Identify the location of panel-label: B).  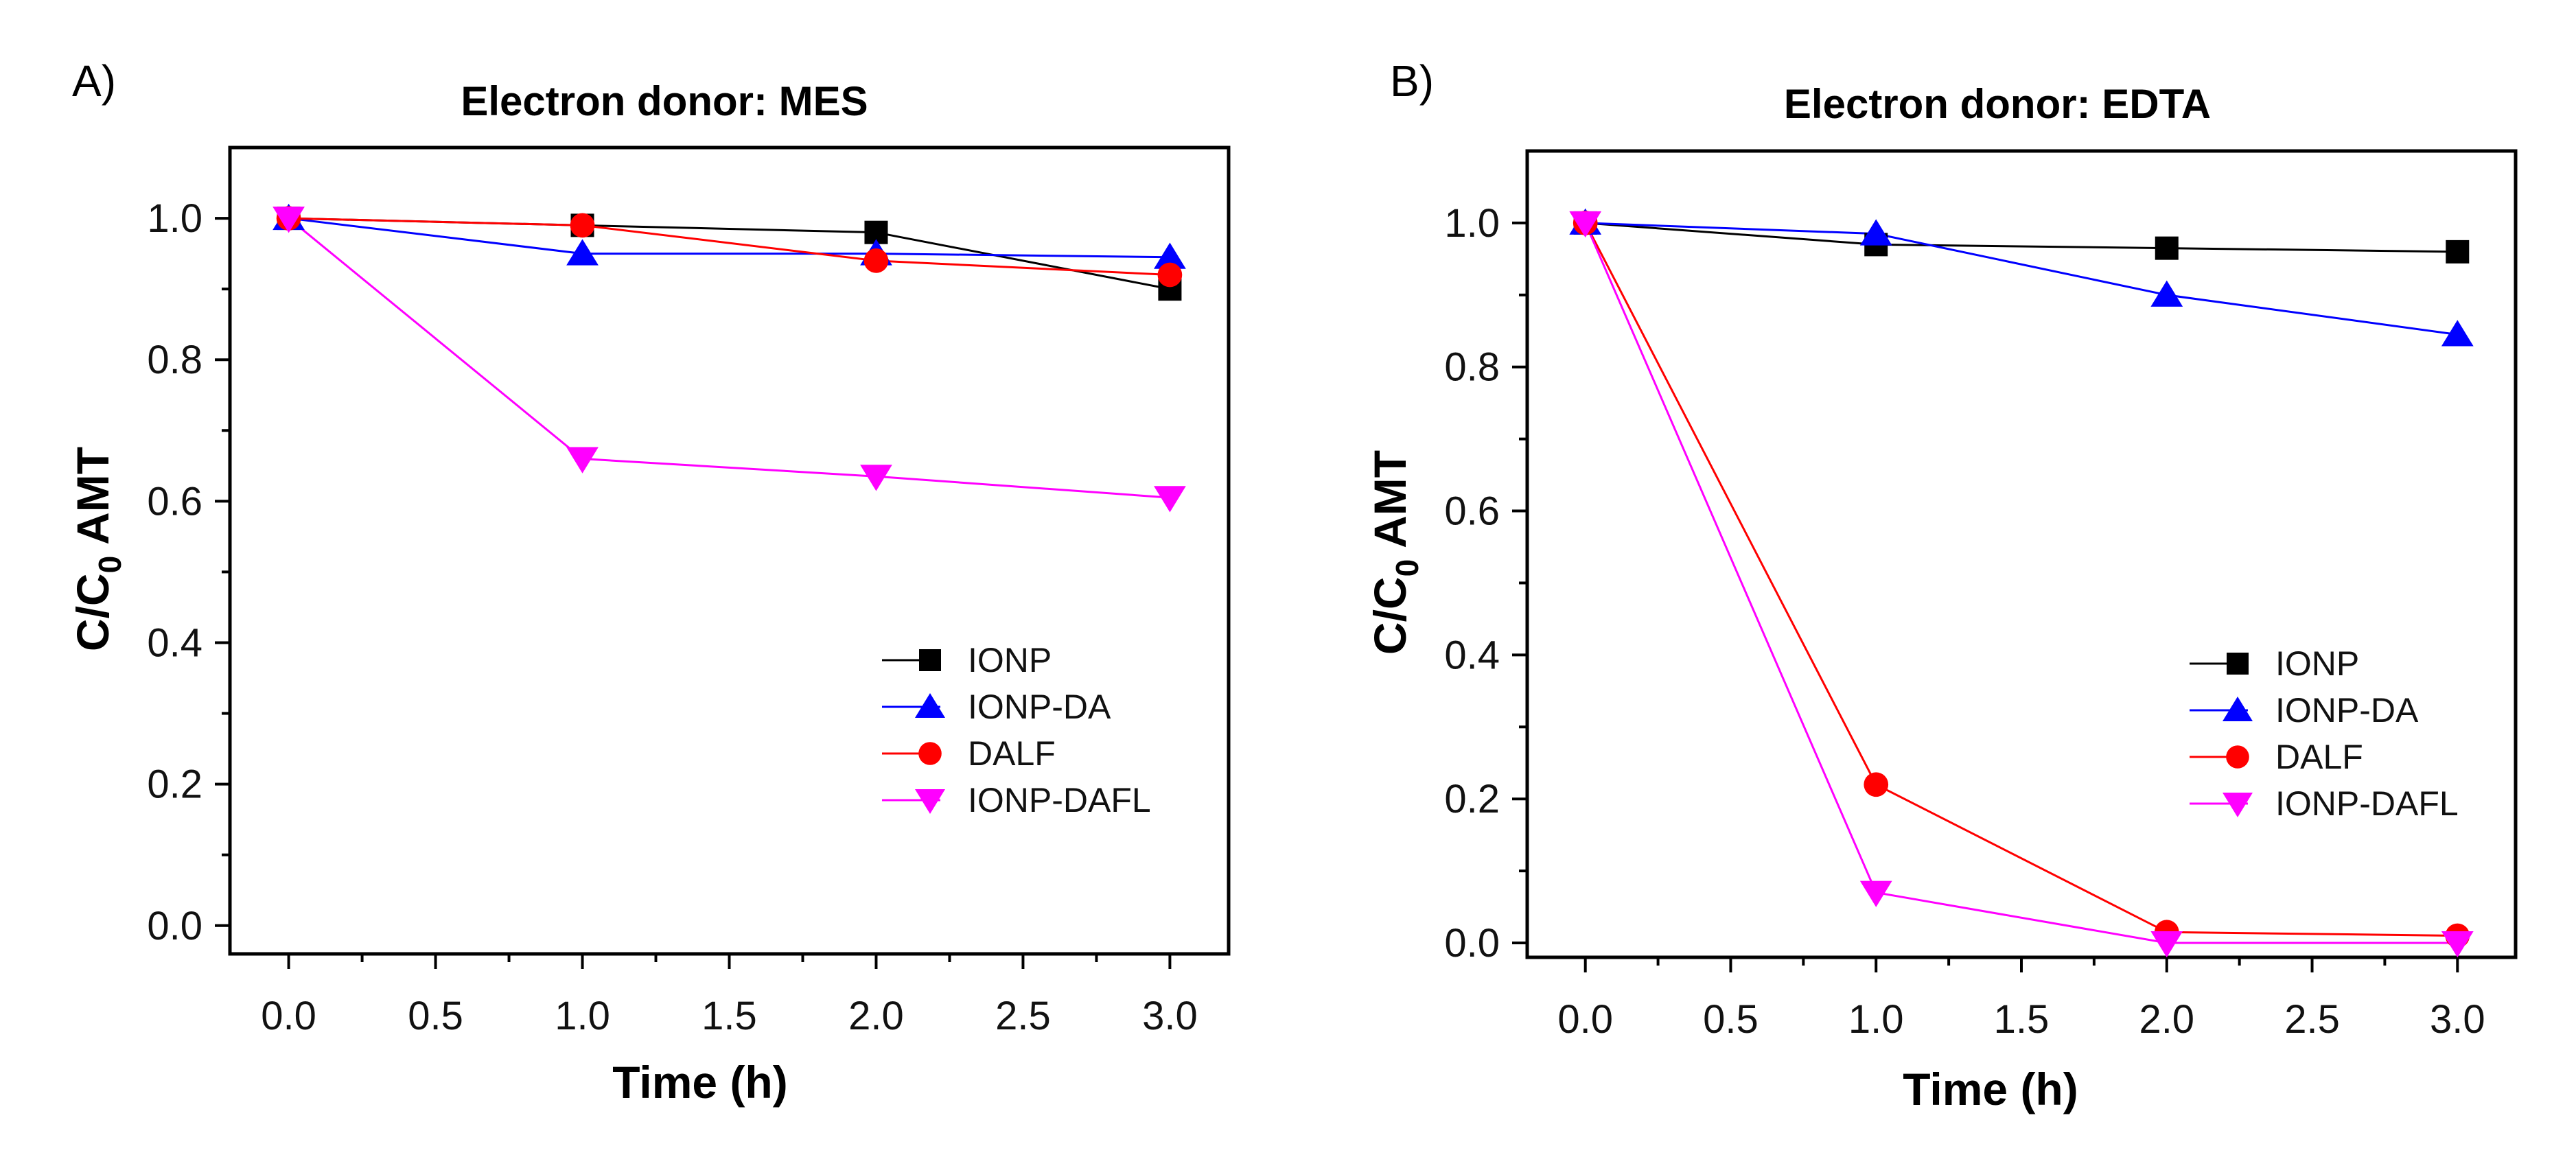
(1412, 81).